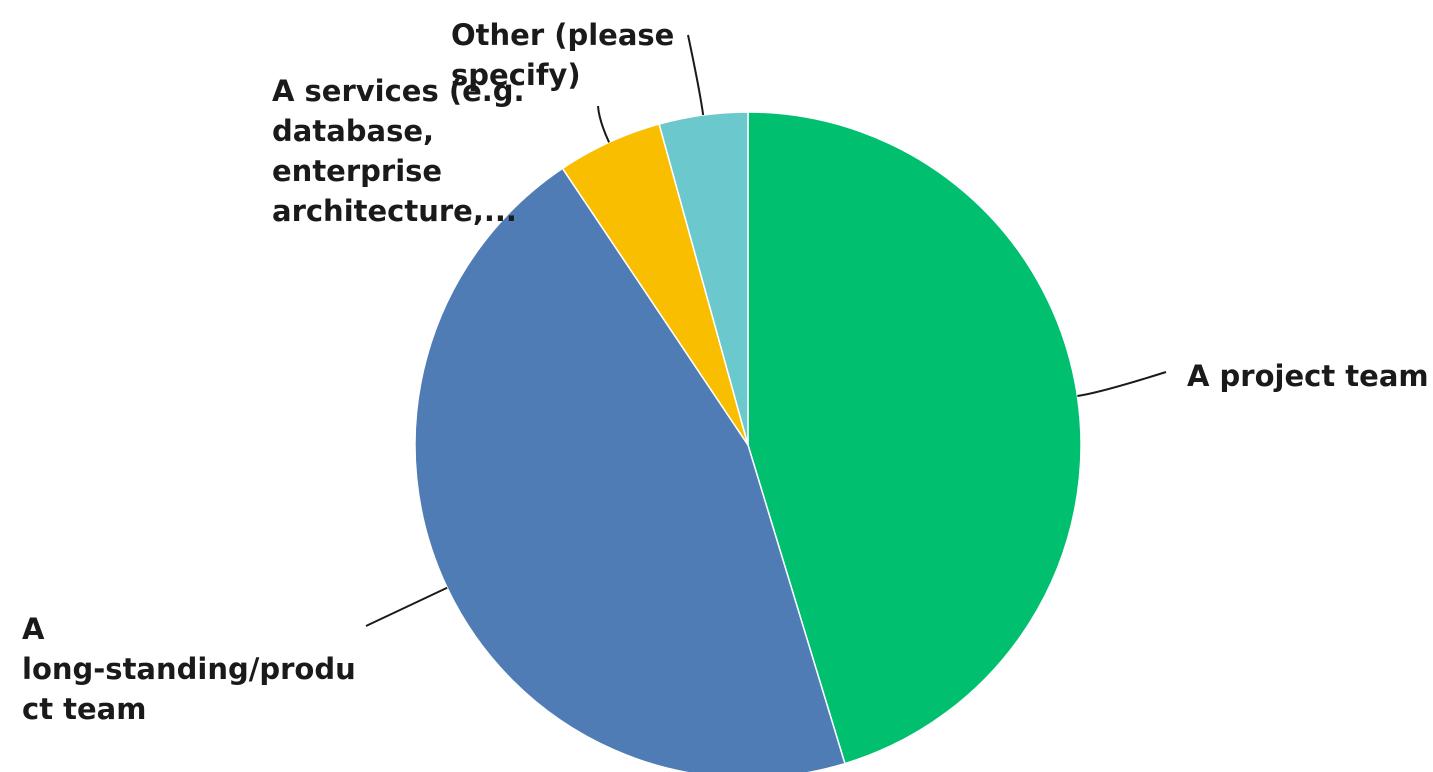  Describe the element at coordinates (696, 75) in the screenshot. I see `leader-line-other` at that location.